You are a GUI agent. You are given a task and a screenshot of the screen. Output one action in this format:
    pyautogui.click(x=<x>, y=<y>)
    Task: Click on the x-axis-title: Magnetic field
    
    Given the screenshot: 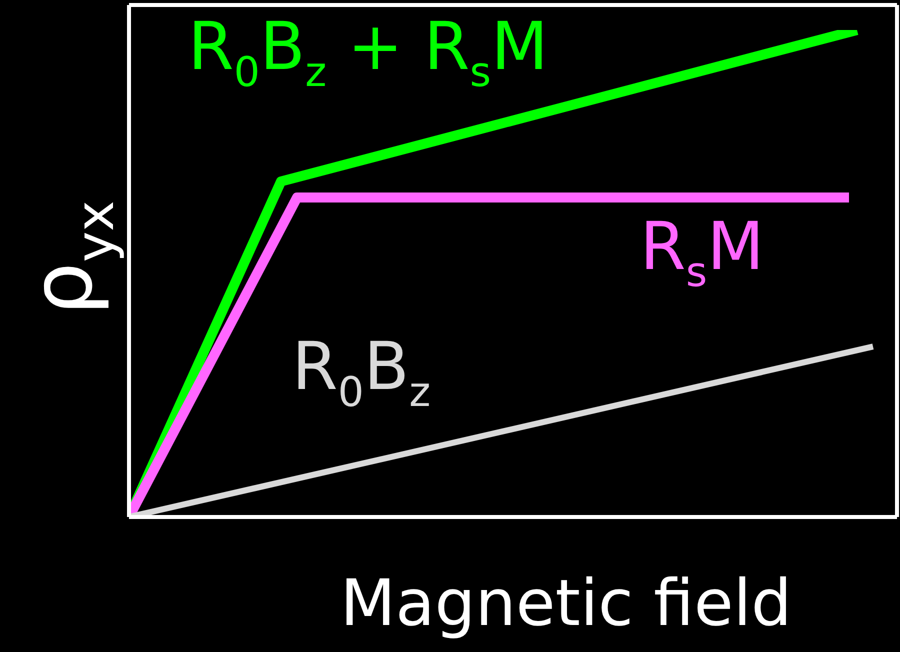 What is the action you would take?
    pyautogui.click(x=566, y=604)
    